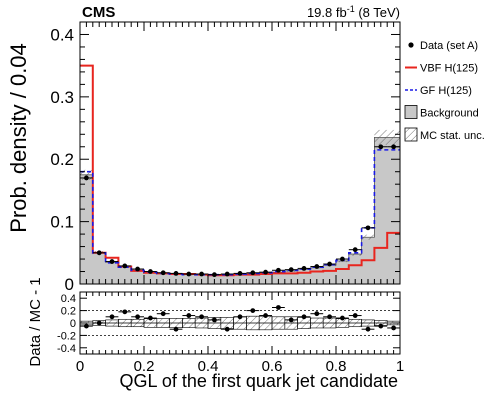 The width and height of the screenshot is (498, 403). I want to click on lumi-value: 19.8 fb, so click(327, 12).